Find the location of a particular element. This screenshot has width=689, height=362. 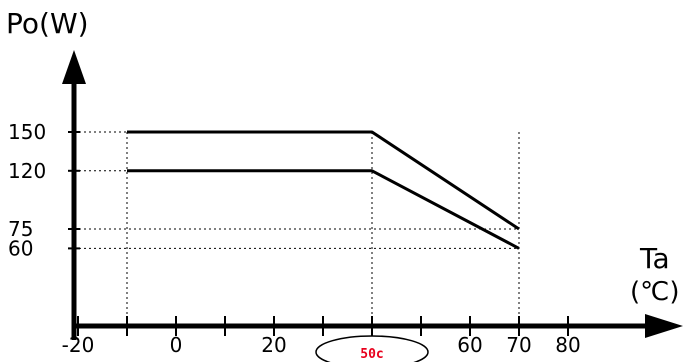

y-tick-label: 60 is located at coordinates (20, 248).